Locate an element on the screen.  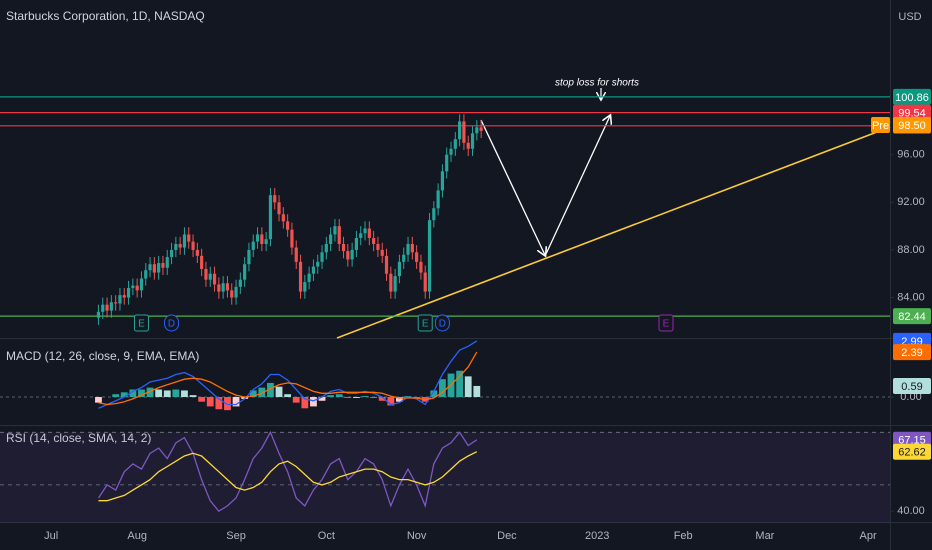
last-value-label: 0.59 is located at coordinates (911, 387).